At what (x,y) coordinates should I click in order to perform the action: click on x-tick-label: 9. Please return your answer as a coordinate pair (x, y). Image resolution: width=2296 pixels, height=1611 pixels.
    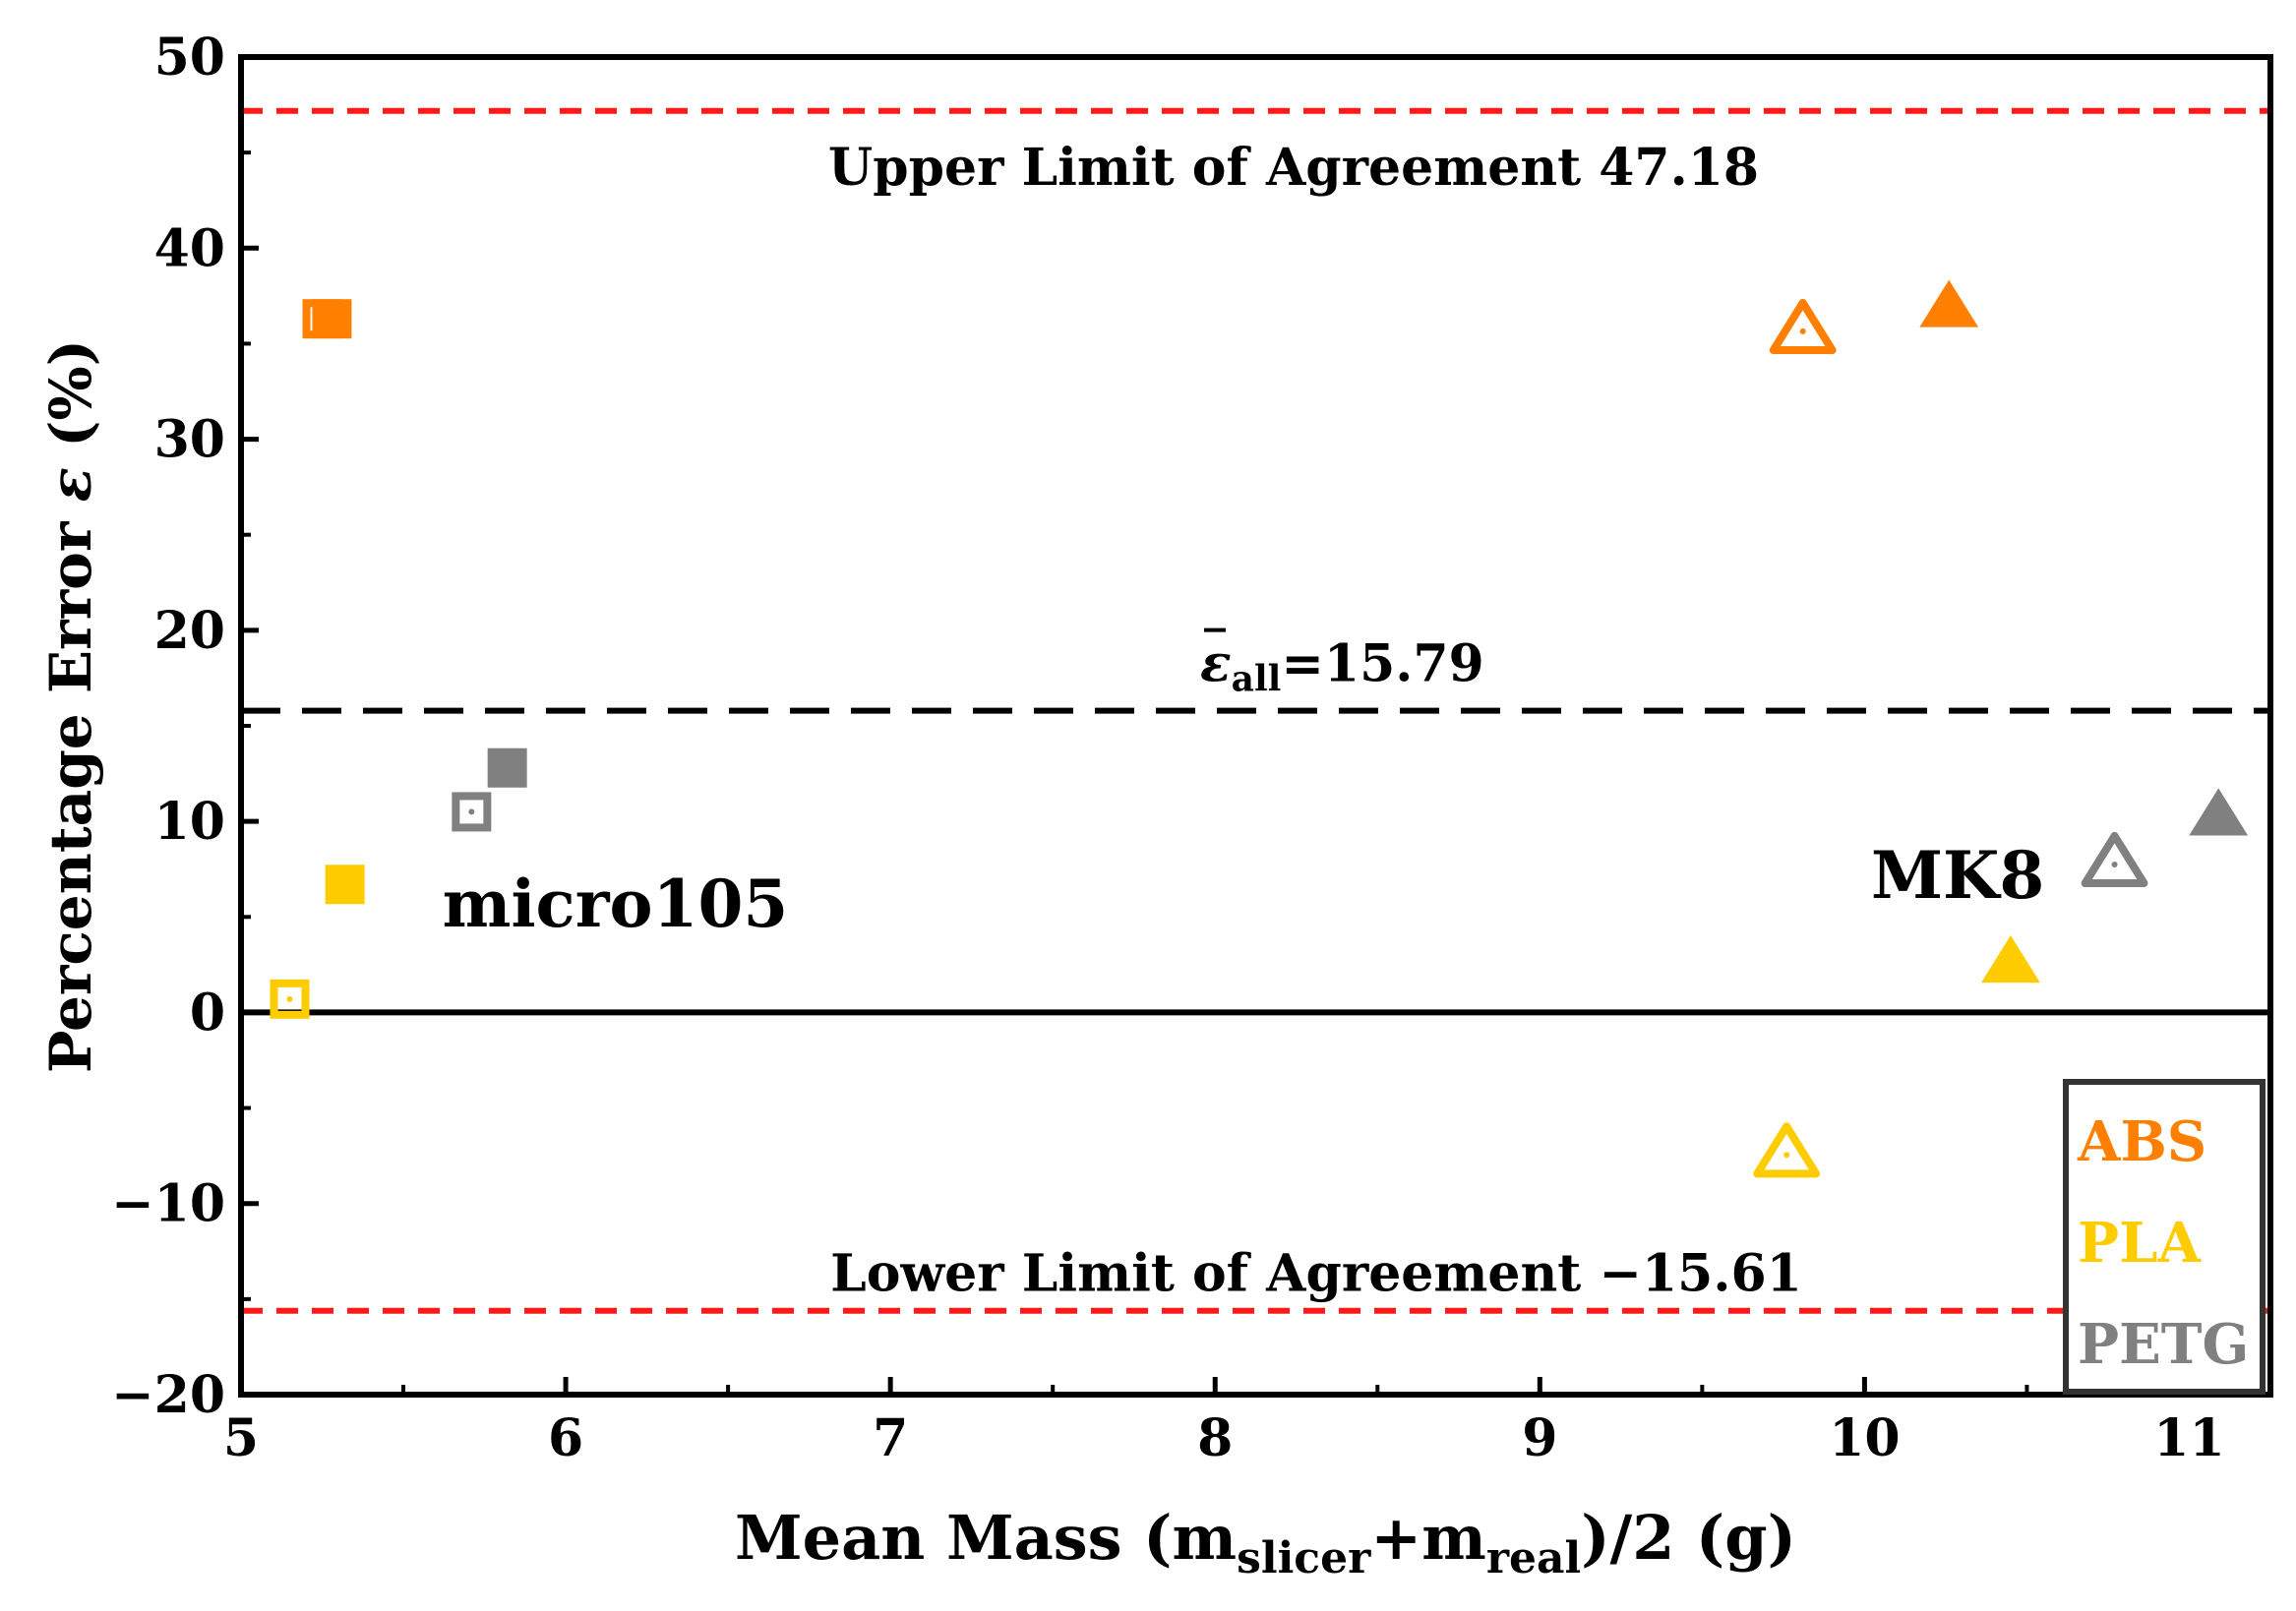
    Looking at the image, I should click on (1539, 1438).